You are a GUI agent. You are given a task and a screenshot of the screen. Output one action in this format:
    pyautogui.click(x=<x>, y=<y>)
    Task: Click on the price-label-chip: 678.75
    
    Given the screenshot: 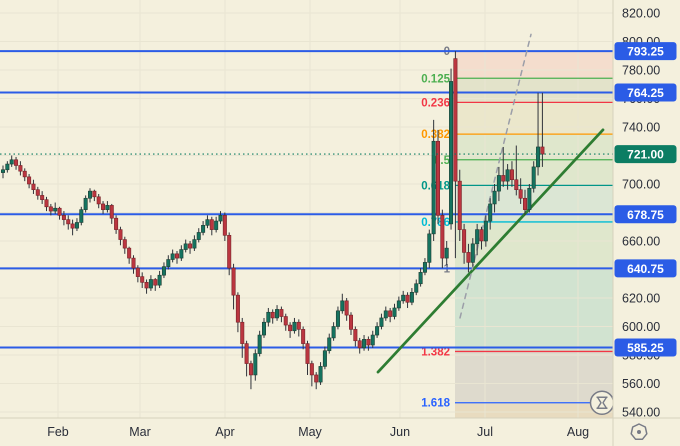 What is the action you would take?
    pyautogui.click(x=645, y=214)
    